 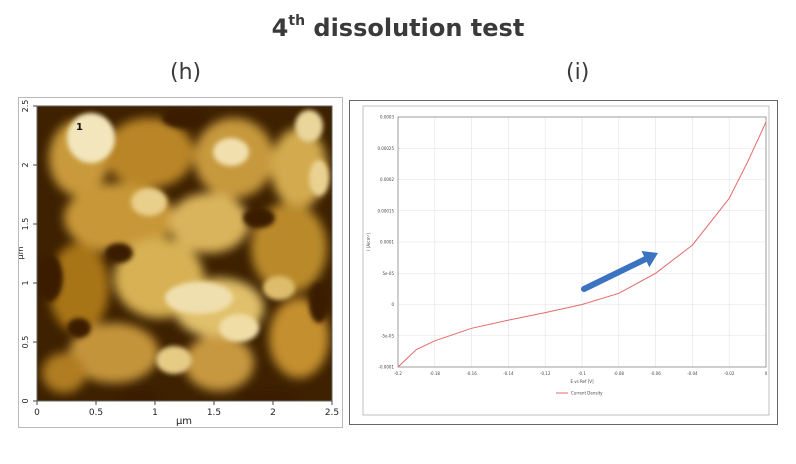 I want to click on afm-y-tick-label: 2, so click(x=25, y=164).